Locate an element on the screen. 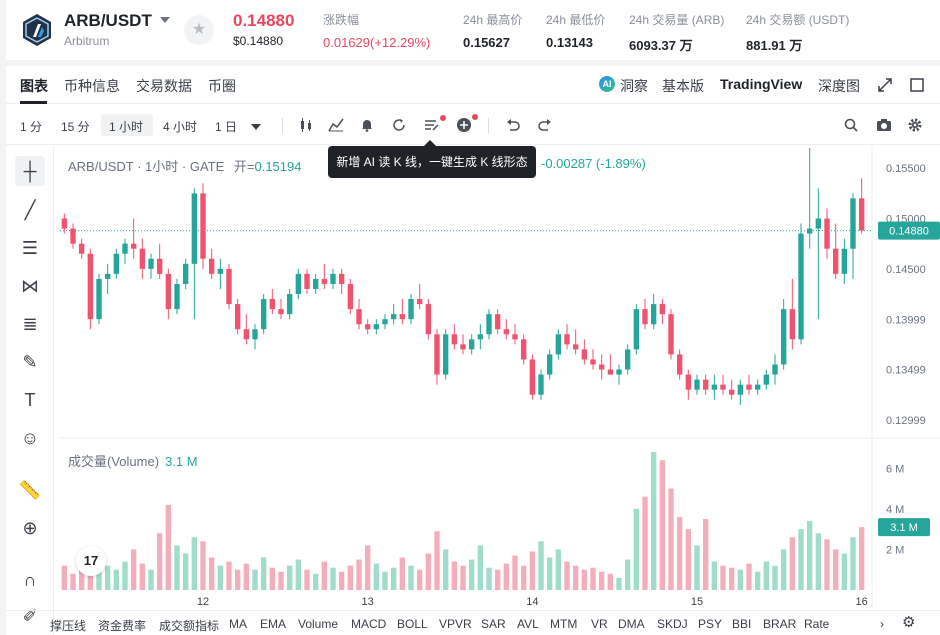 The height and width of the screenshot is (635, 940). chevron-right-icon: › is located at coordinates (882, 624).